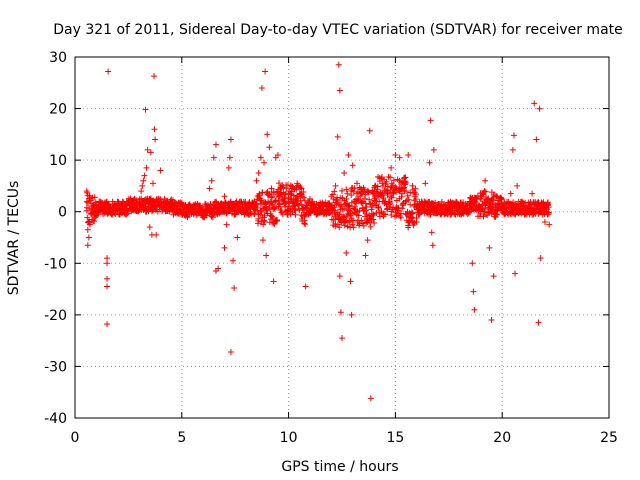  I want to click on y-tick-label: -30, so click(55, 367).